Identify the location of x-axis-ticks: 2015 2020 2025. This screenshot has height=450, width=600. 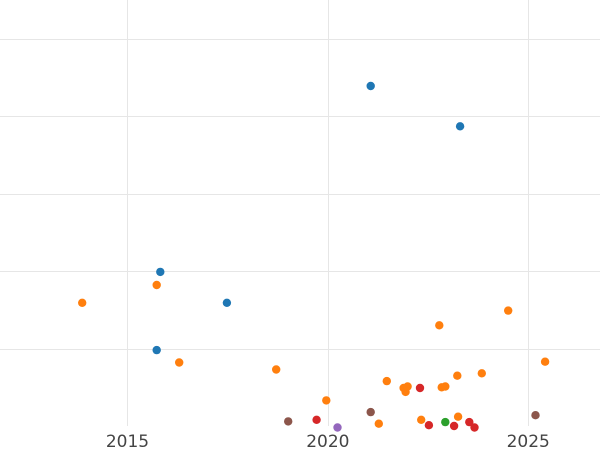
(328, 441).